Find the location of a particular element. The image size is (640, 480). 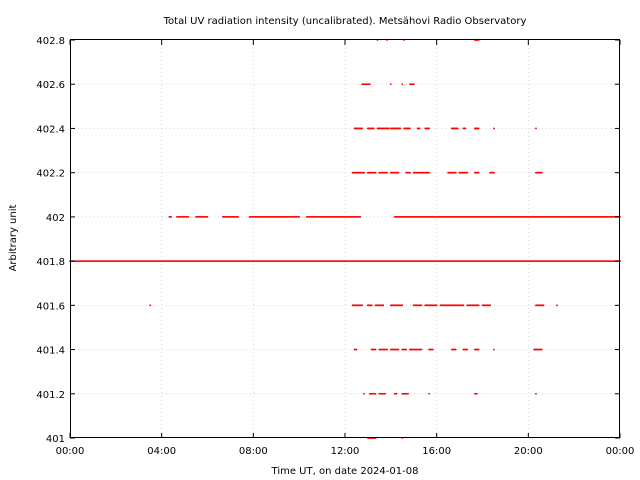

x-tick-label: 08:00 is located at coordinates (253, 451).